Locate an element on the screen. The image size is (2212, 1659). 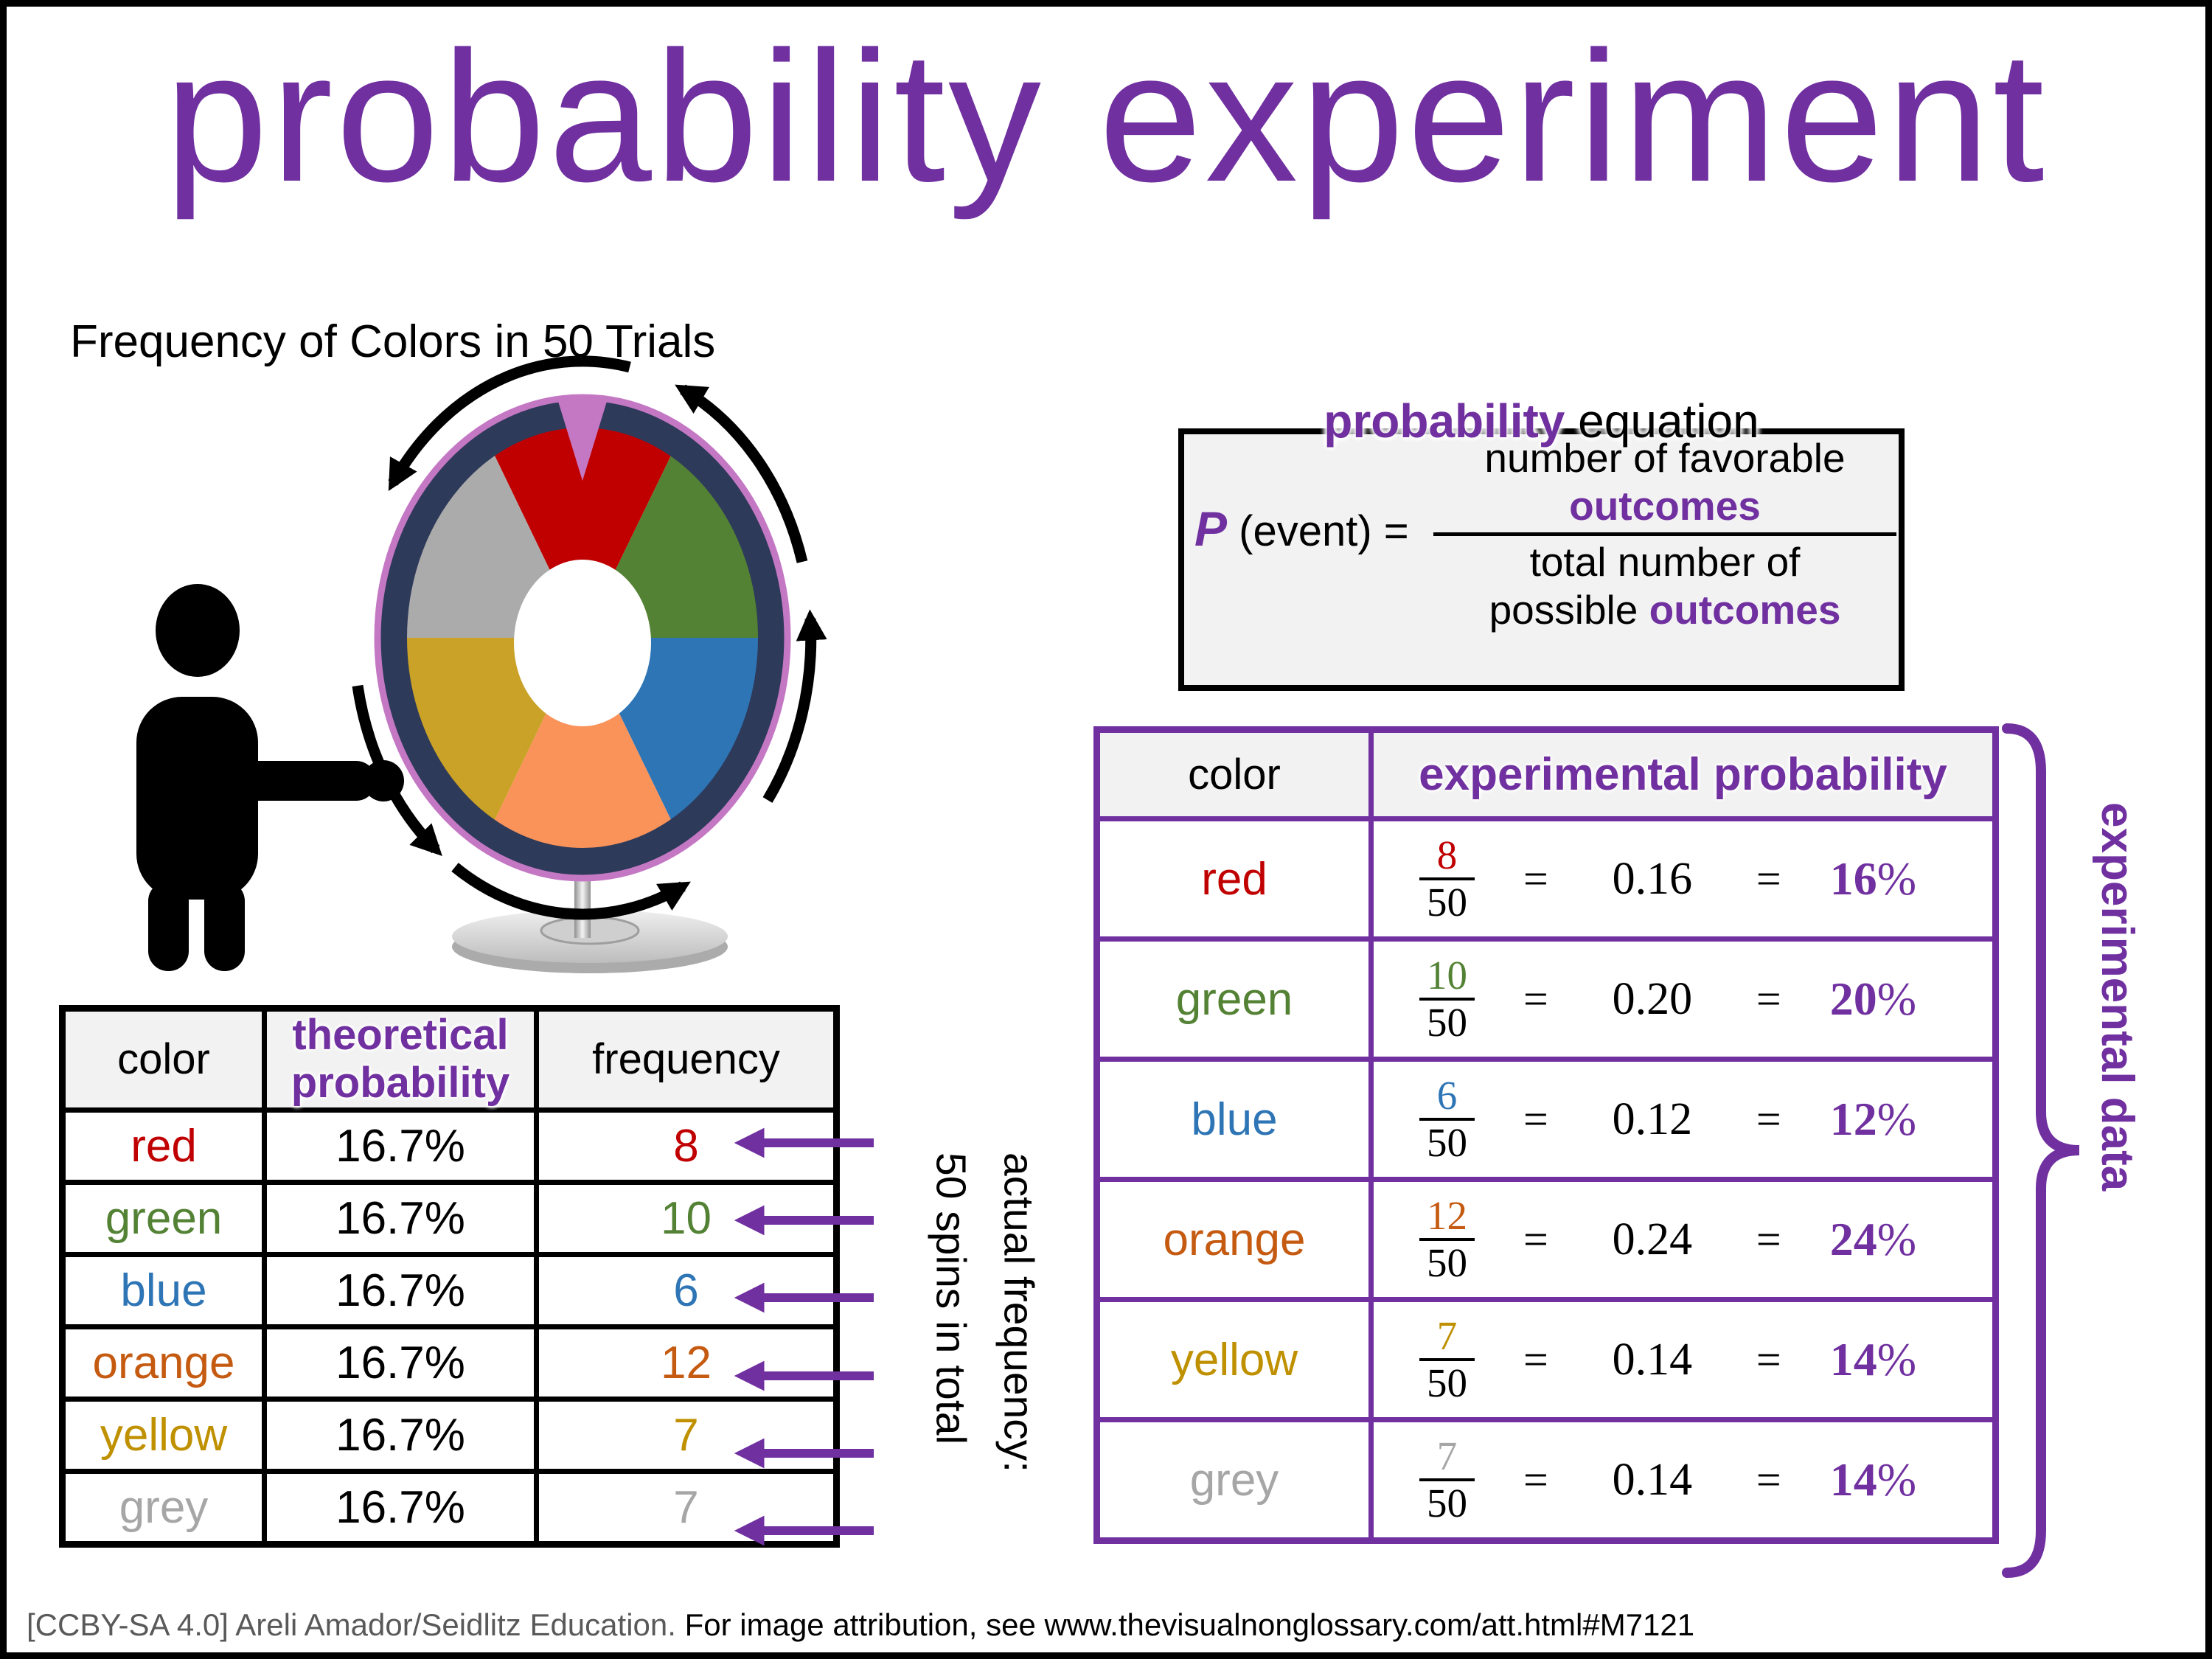
denominator-line-2: possible outcomes is located at coordinates (1664, 610).